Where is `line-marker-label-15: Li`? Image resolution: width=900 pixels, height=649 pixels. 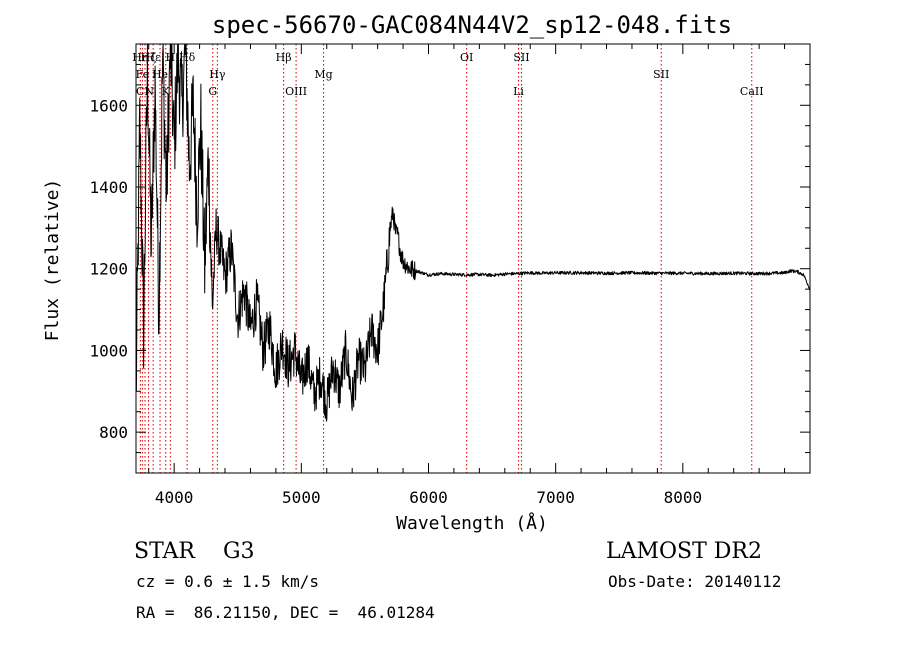
line-marker-label-15: Li is located at coordinates (518, 91).